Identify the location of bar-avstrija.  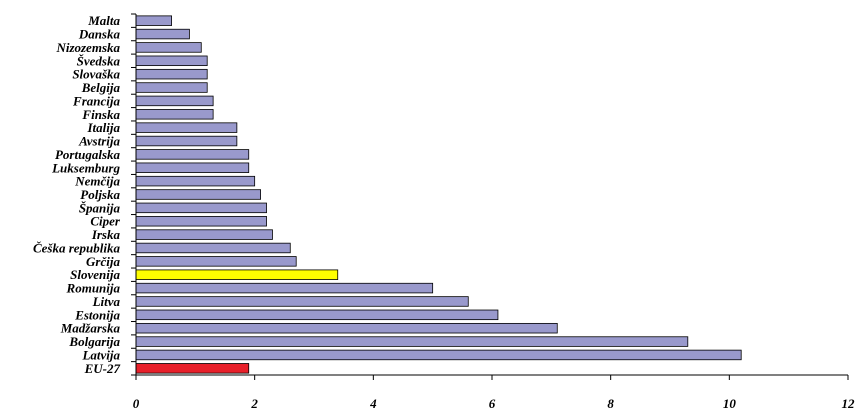
(186, 141).